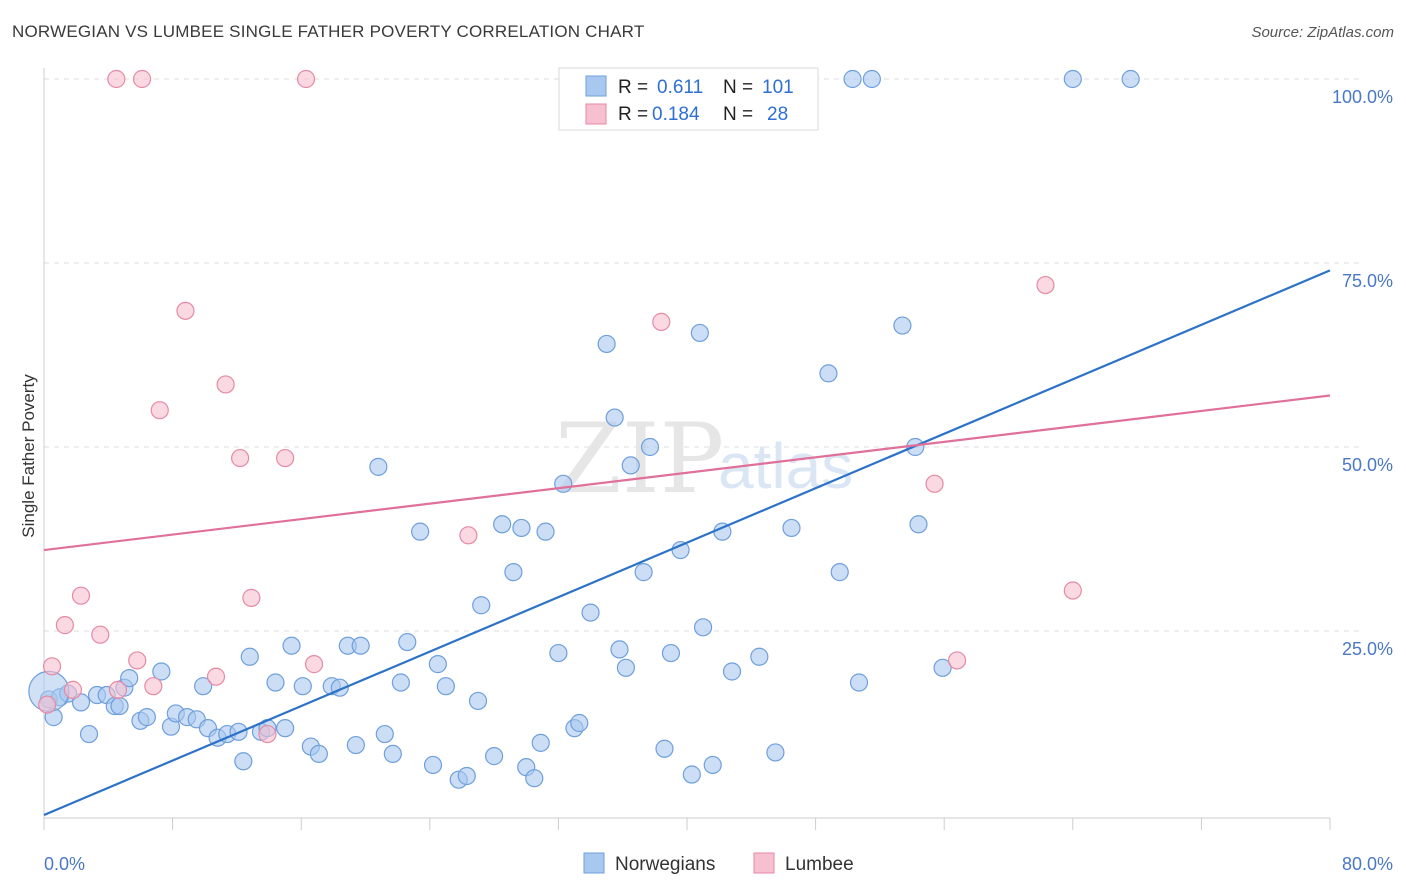 The height and width of the screenshot is (892, 1406). I want to click on y-tick-labels: 100.0% 75.0% 50.0% 25.0%, so click(1362, 373).